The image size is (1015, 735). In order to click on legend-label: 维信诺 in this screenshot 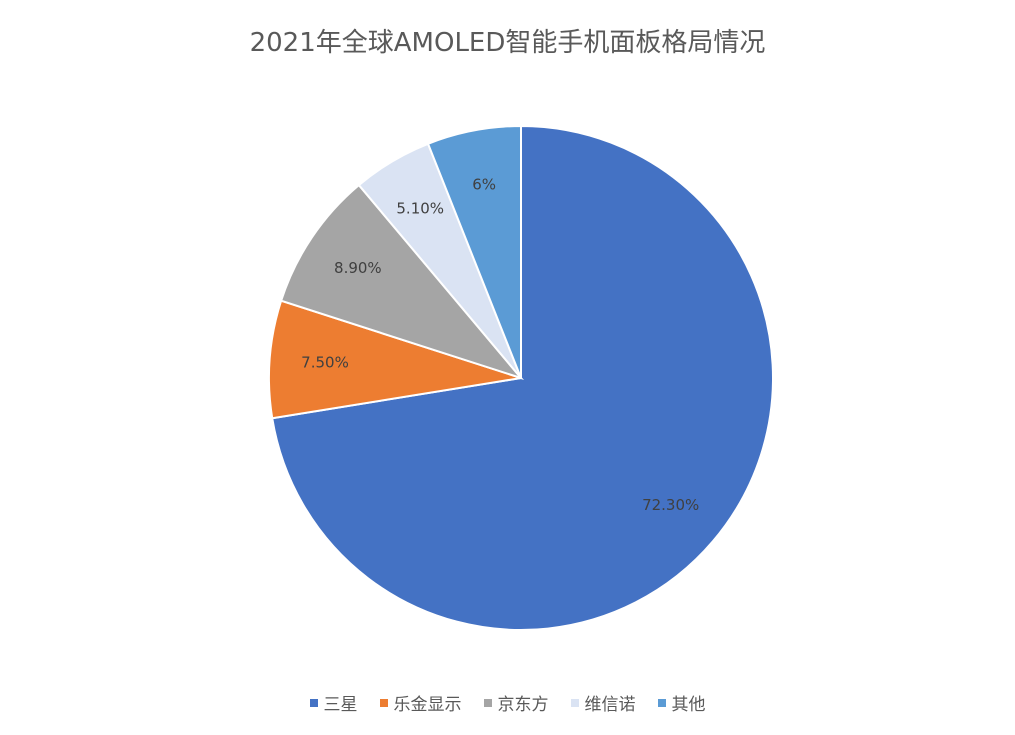, I will do `click(610, 705)`.